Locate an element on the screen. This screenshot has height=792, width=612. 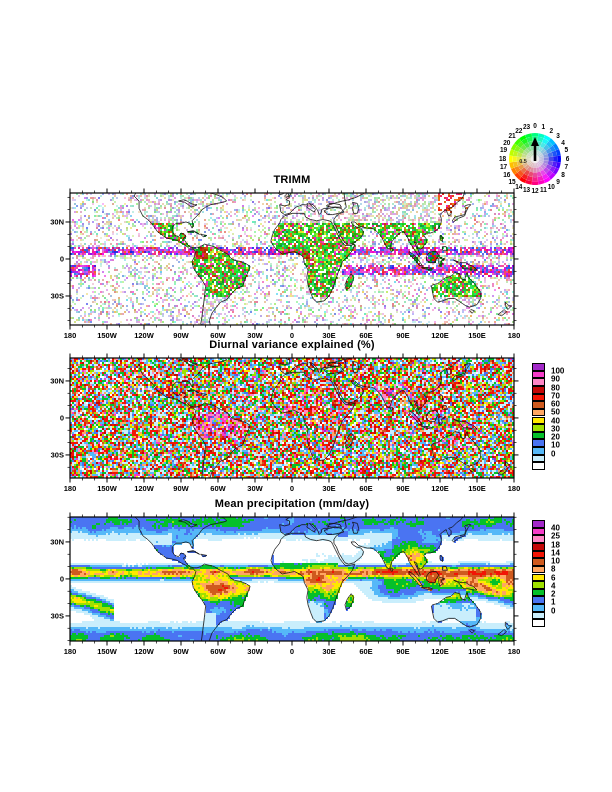
panel3-title: Mean precipitation (mm/day) is located at coordinates (292, 504).